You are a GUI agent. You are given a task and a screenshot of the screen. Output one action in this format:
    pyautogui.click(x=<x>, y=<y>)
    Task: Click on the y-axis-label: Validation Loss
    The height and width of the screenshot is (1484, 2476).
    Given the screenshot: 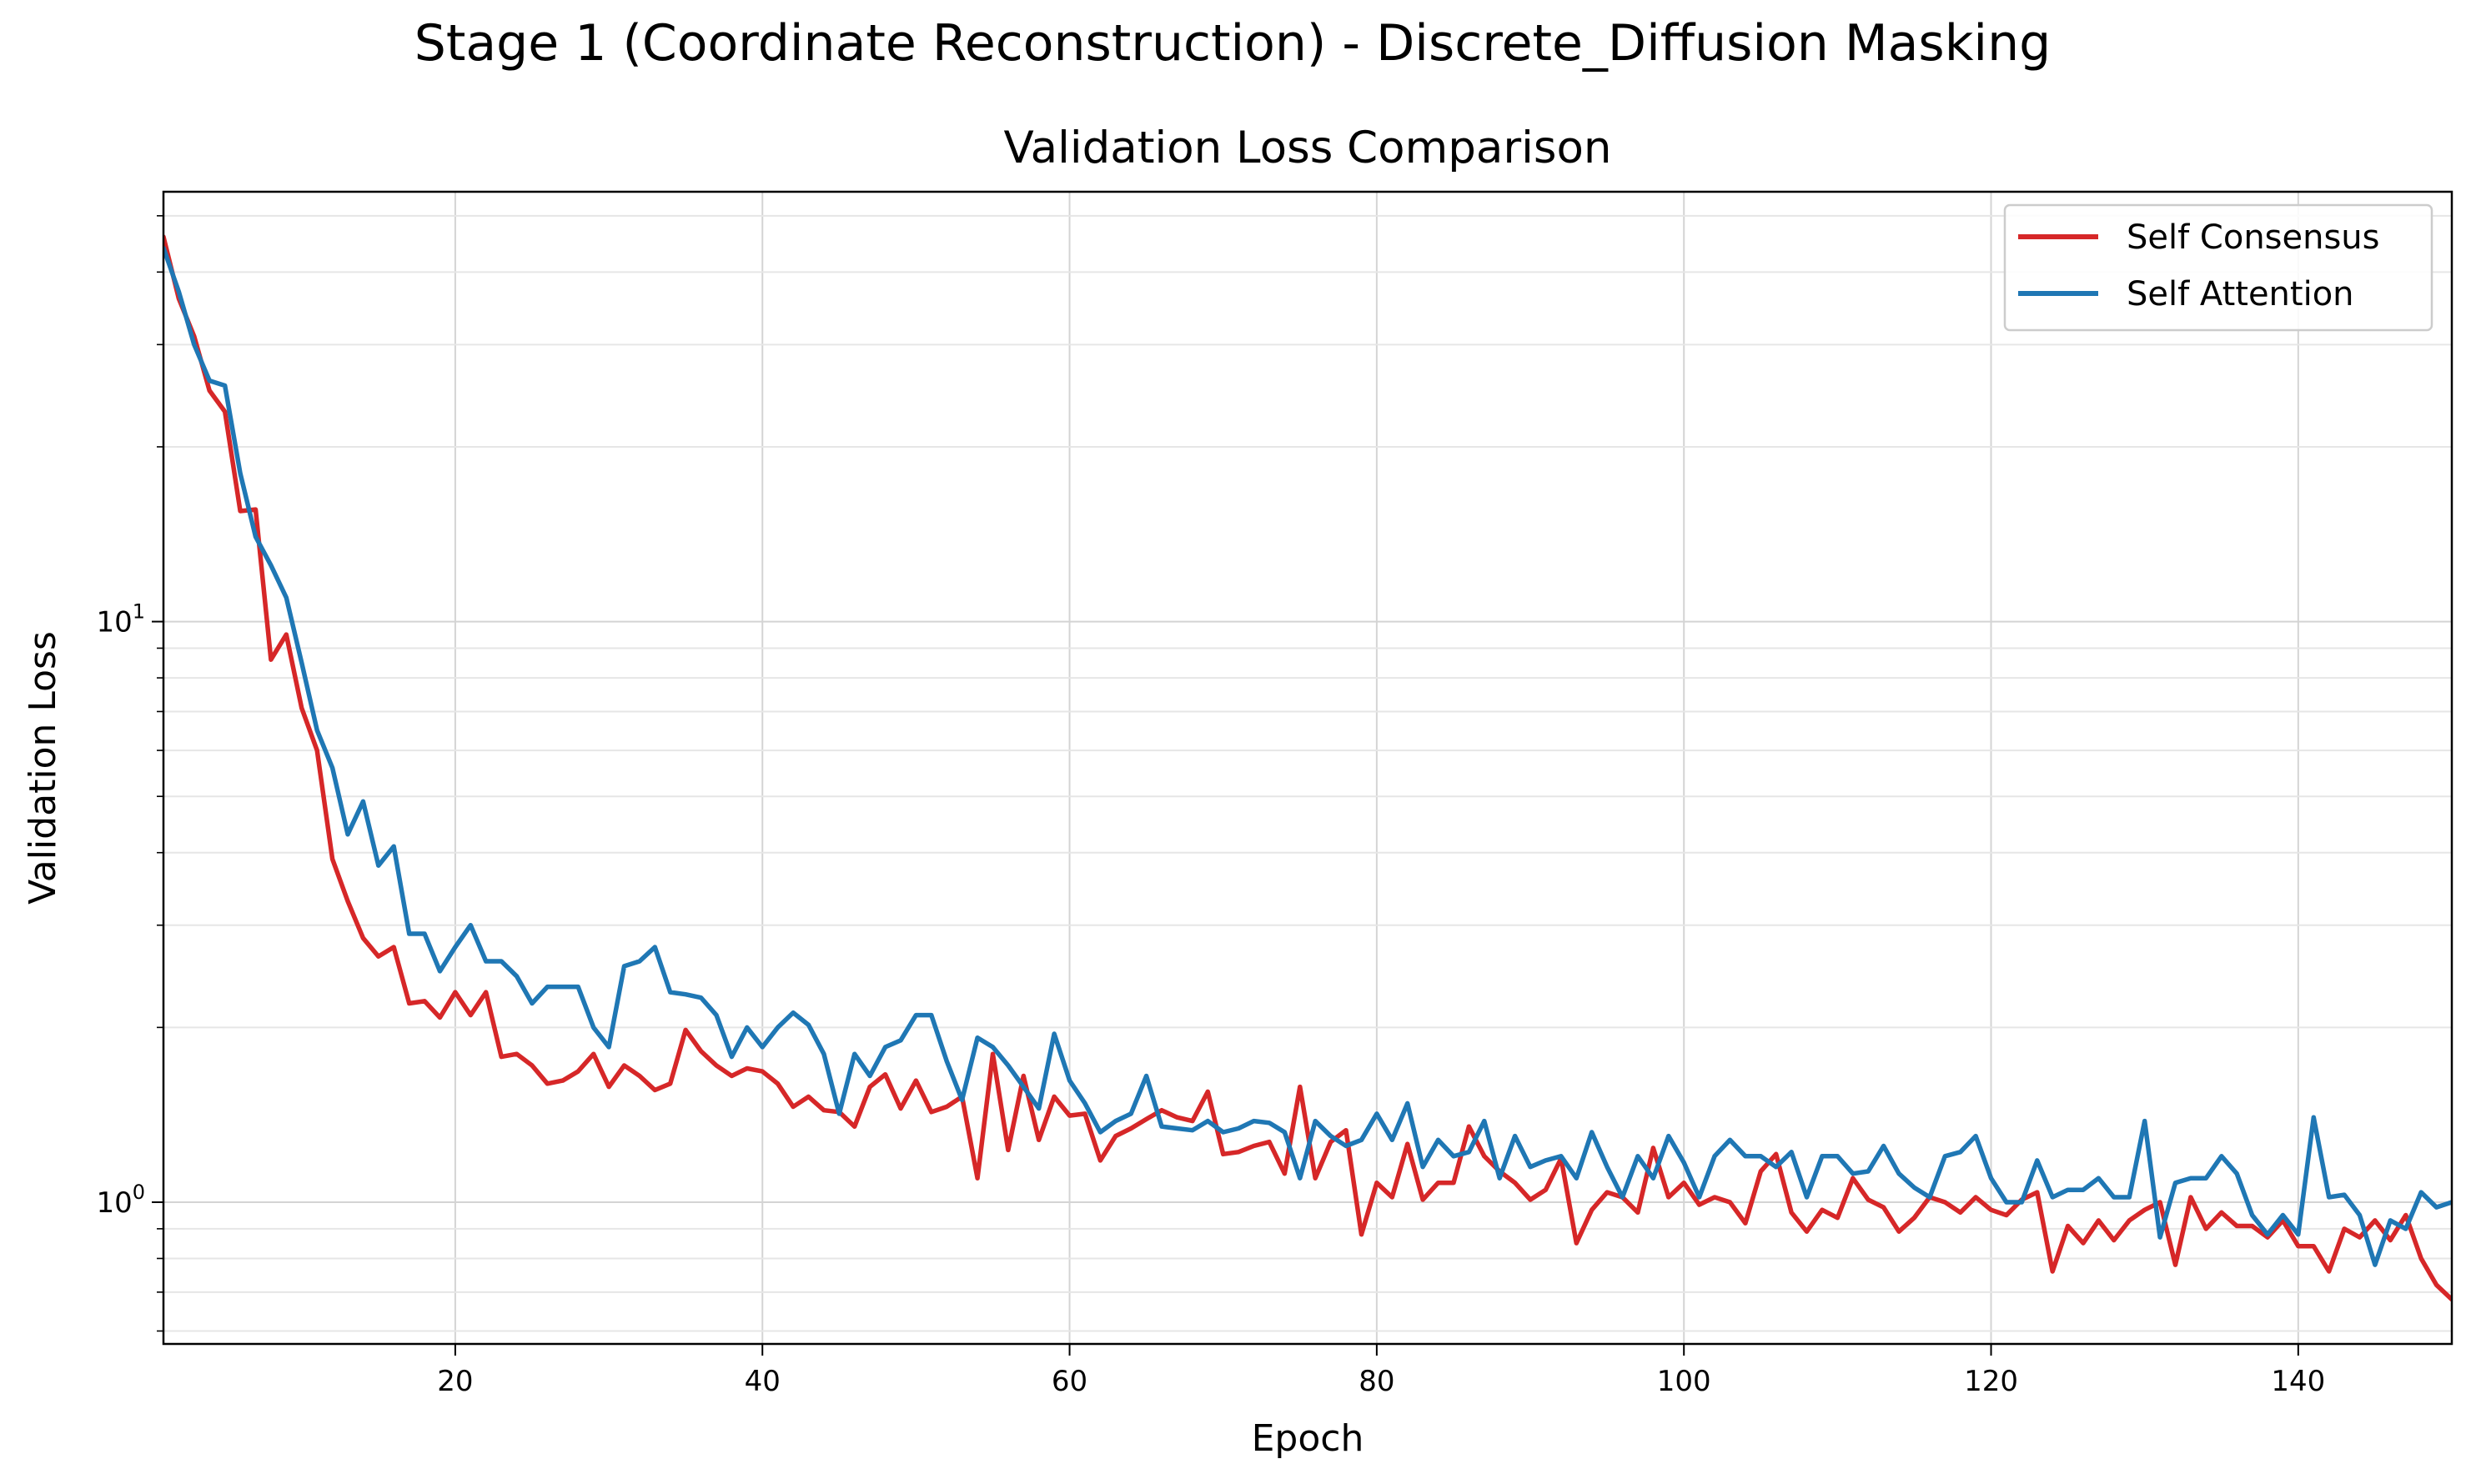 What is the action you would take?
    pyautogui.click(x=43, y=768)
    